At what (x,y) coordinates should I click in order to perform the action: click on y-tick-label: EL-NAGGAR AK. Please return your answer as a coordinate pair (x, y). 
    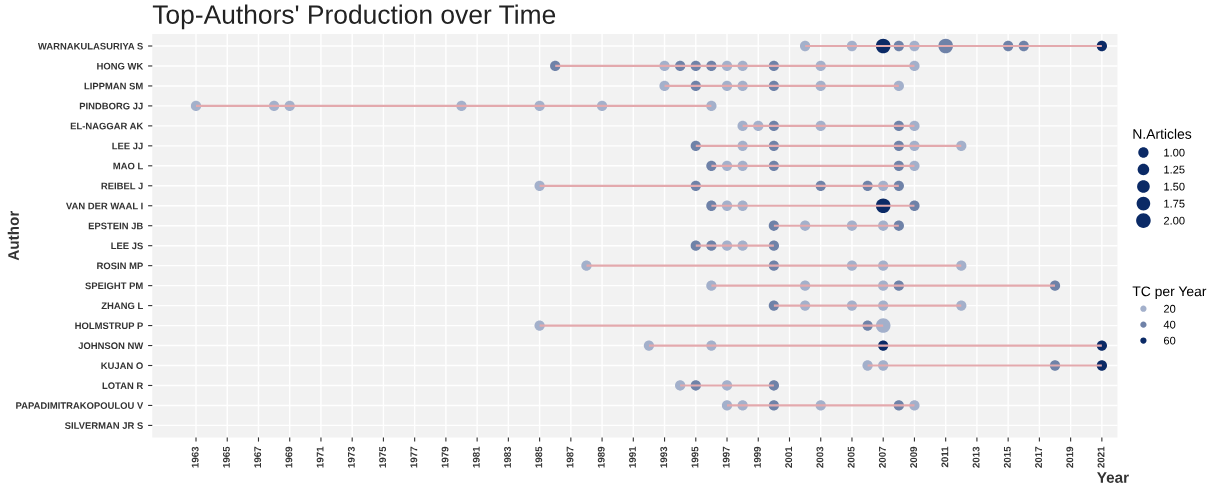
    Looking at the image, I should click on (107, 126).